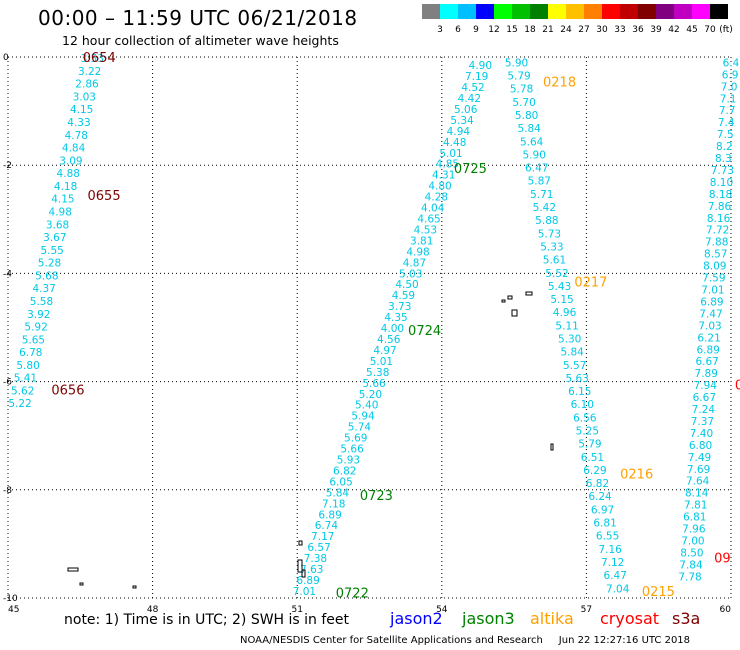 This screenshot has width=740, height=650. What do you see at coordinates (697, 494) in the screenshot?
I see `wave-height-value: 8.14` at bounding box center [697, 494].